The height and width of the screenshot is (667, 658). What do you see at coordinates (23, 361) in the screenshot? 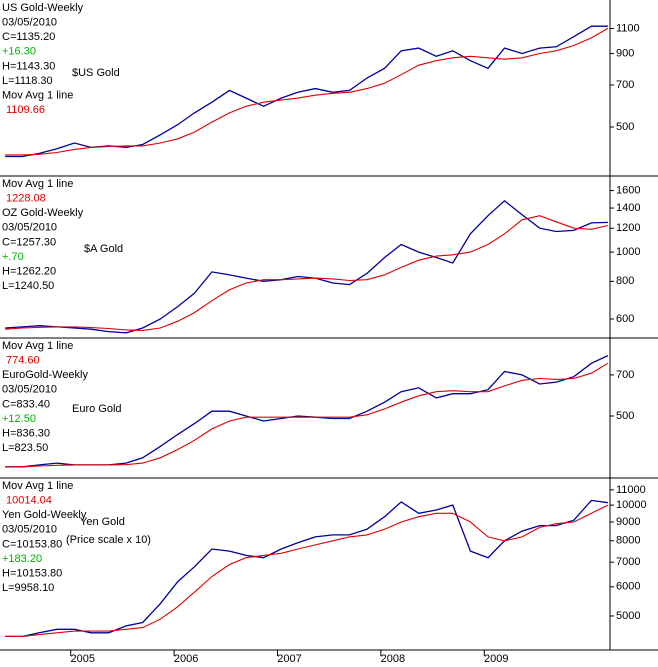
I see `legend-text: 774.60` at bounding box center [23, 361].